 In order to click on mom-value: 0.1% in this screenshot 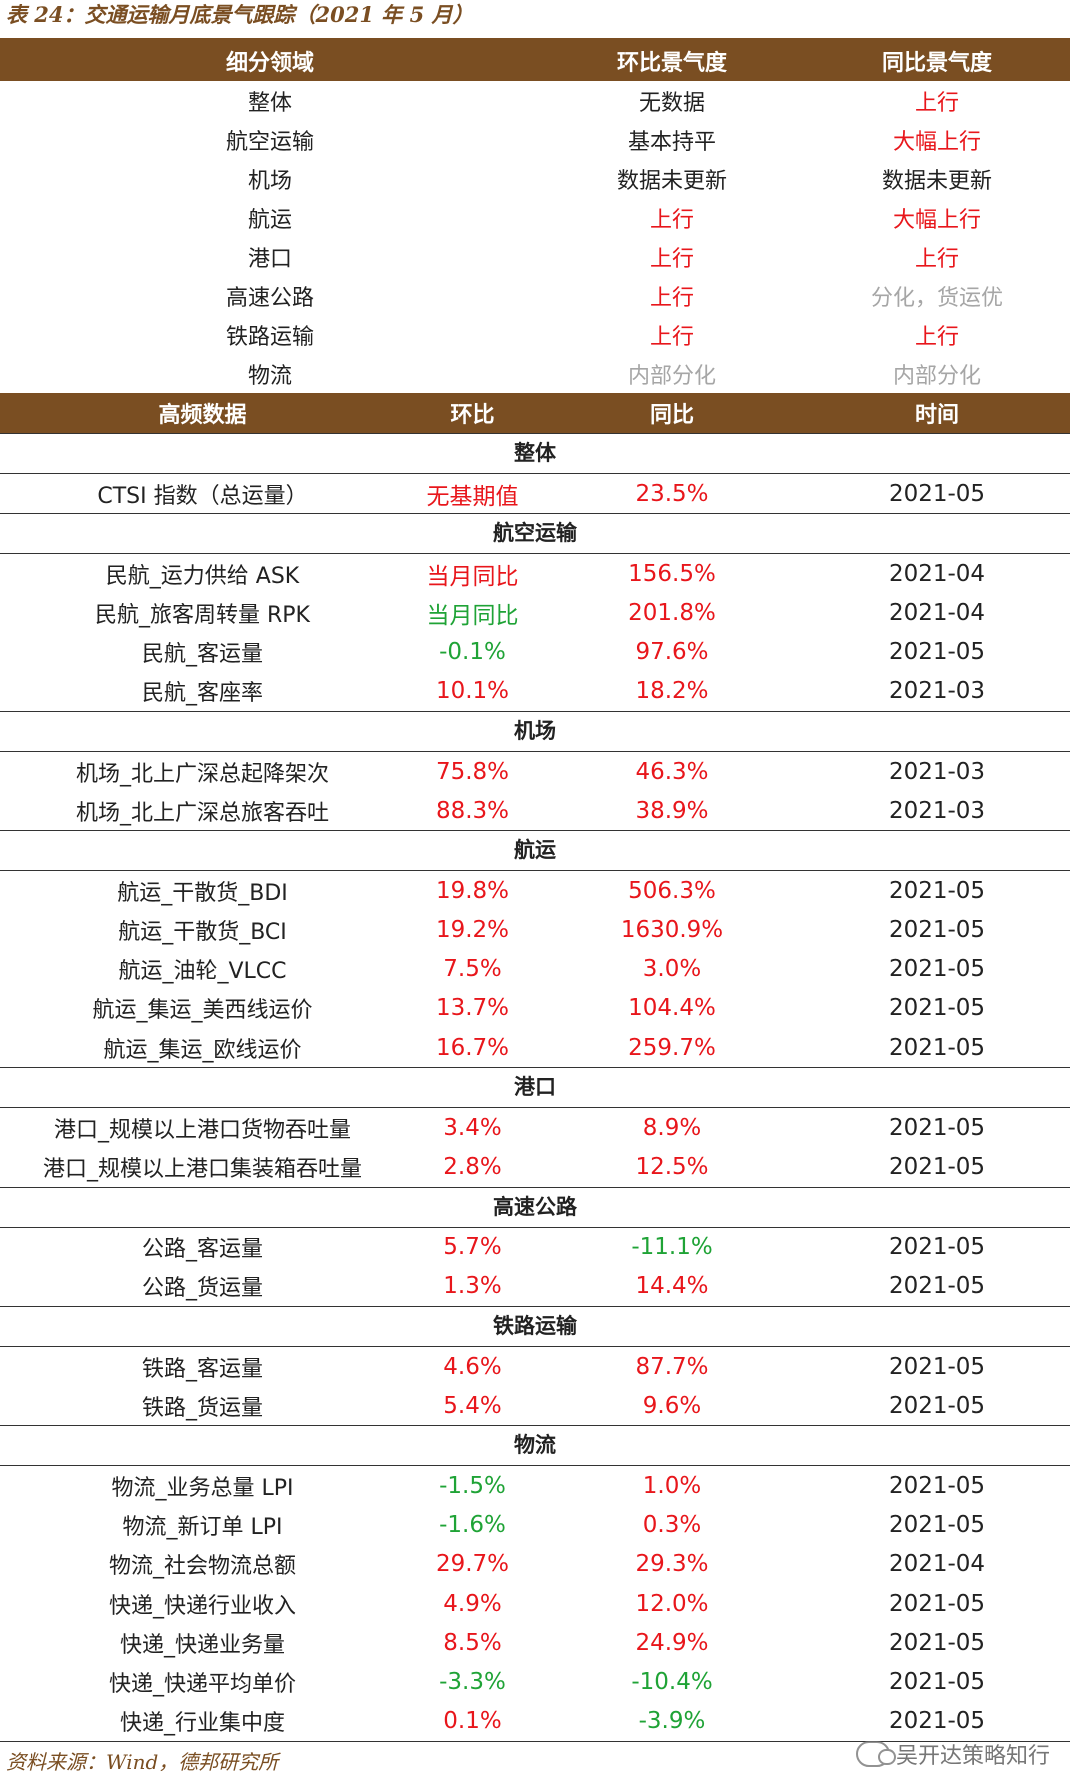, I will do `click(472, 1721)`.